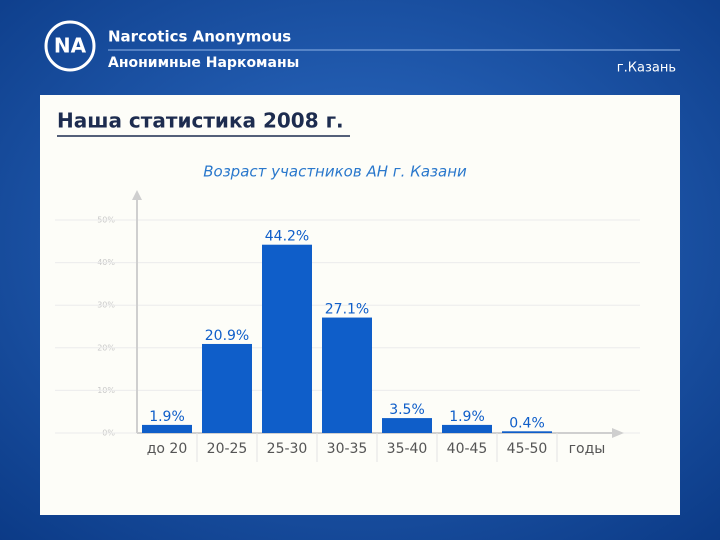 The height and width of the screenshot is (540, 720). I want to click on x-tick-label: до 20, so click(167, 449).